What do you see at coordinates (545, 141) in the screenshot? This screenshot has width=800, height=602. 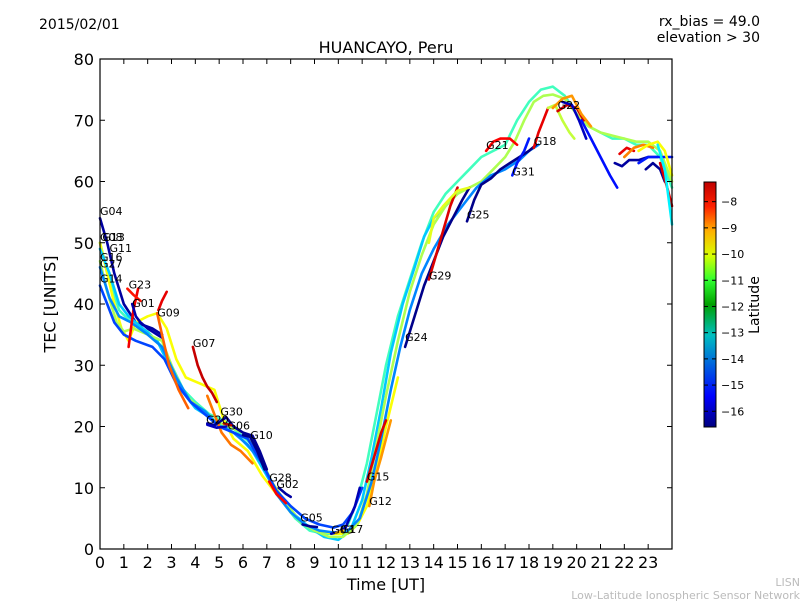 I see `prn-label: G18` at bounding box center [545, 141].